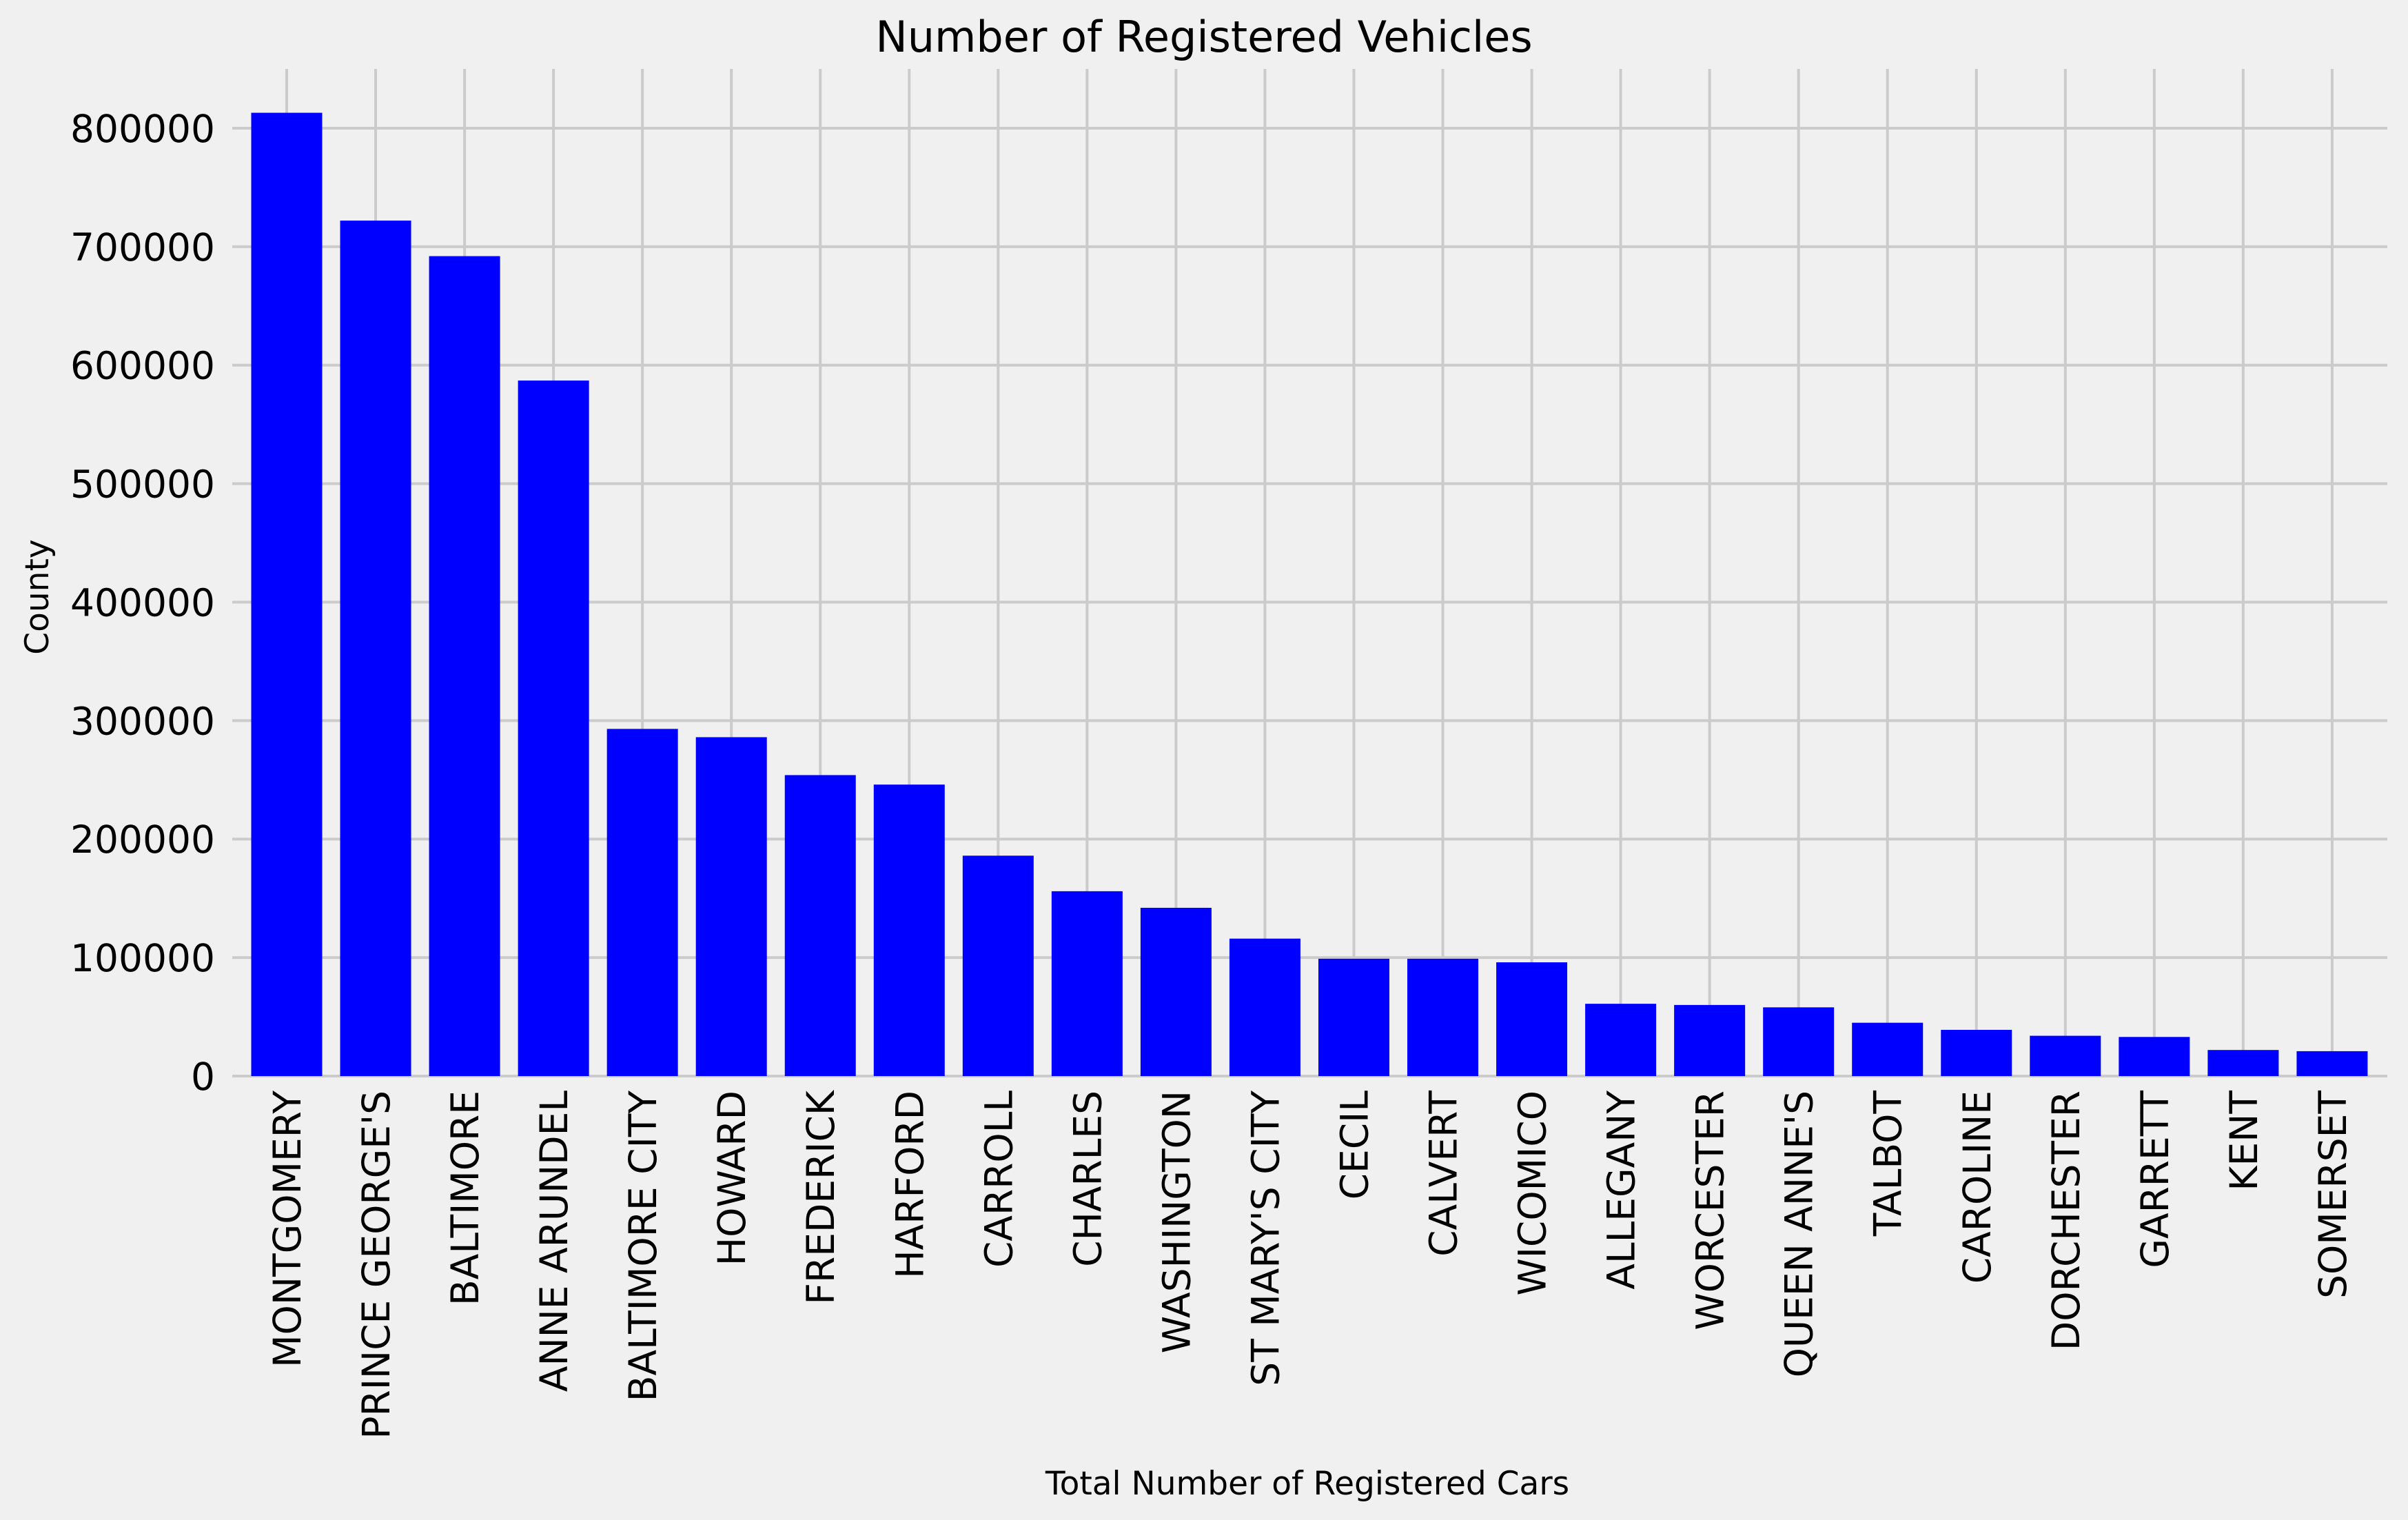 The width and height of the screenshot is (2408, 1520). Describe the element at coordinates (2244, 1141) in the screenshot. I see `x-tick-label: KENT` at that location.